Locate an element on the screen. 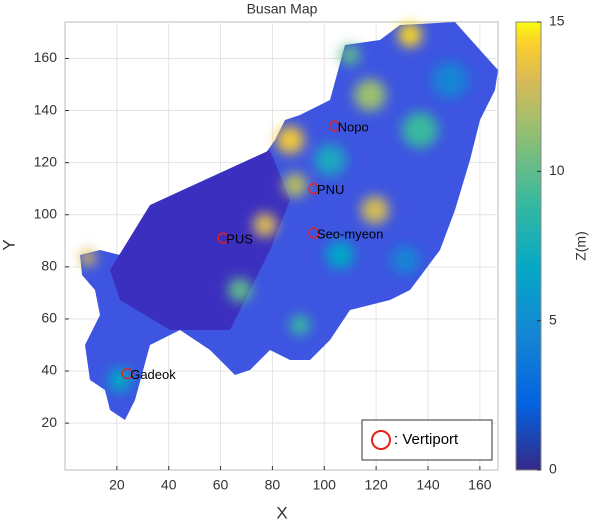 This screenshot has height=529, width=595. colorbar-label: Z(m) is located at coordinates (581, 246).